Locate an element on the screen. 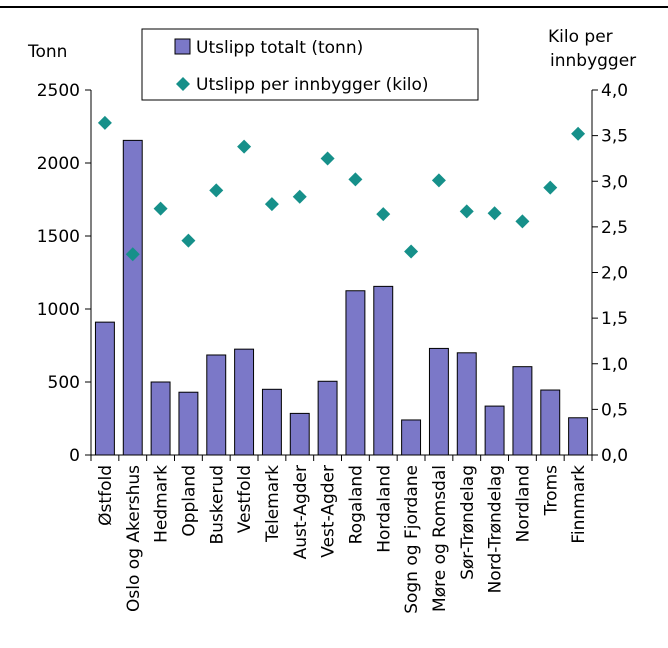 The width and height of the screenshot is (668, 648). right-tick-label: 0,0 is located at coordinates (614, 456).